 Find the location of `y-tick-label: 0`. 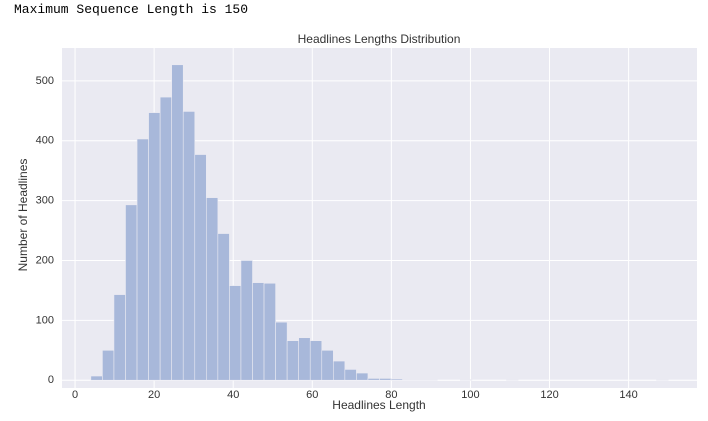

y-tick-label: 0 is located at coordinates (51, 380).